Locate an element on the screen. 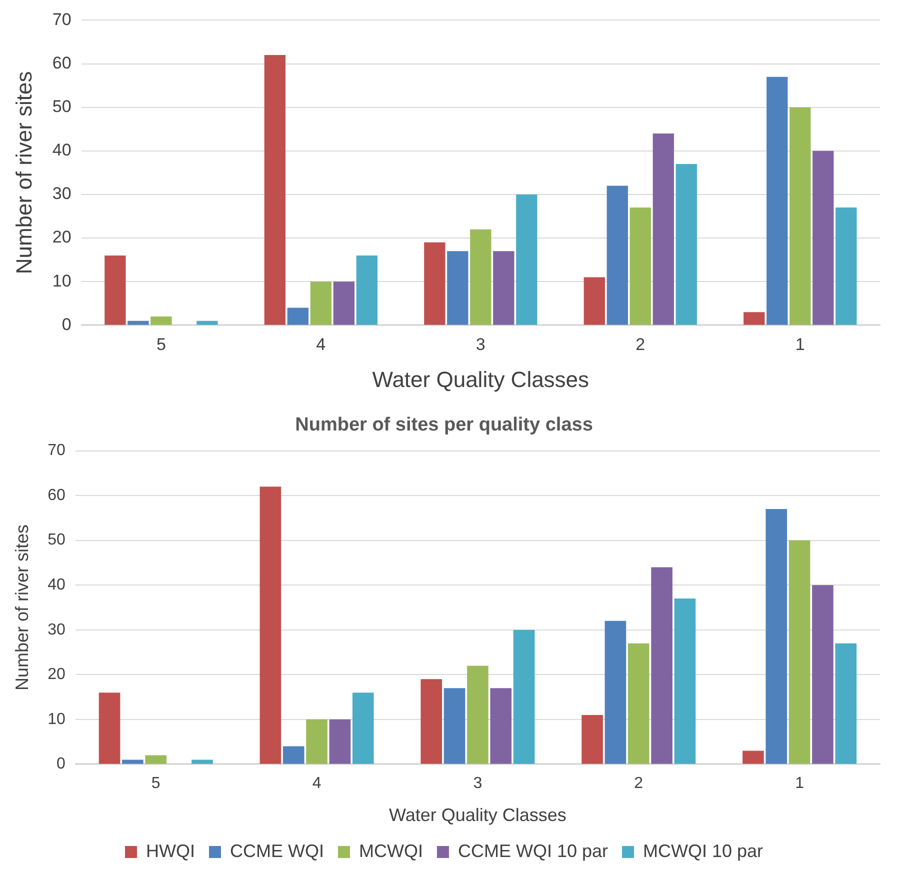 The height and width of the screenshot is (875, 900). legend-label: MCWQI is located at coordinates (390, 850).